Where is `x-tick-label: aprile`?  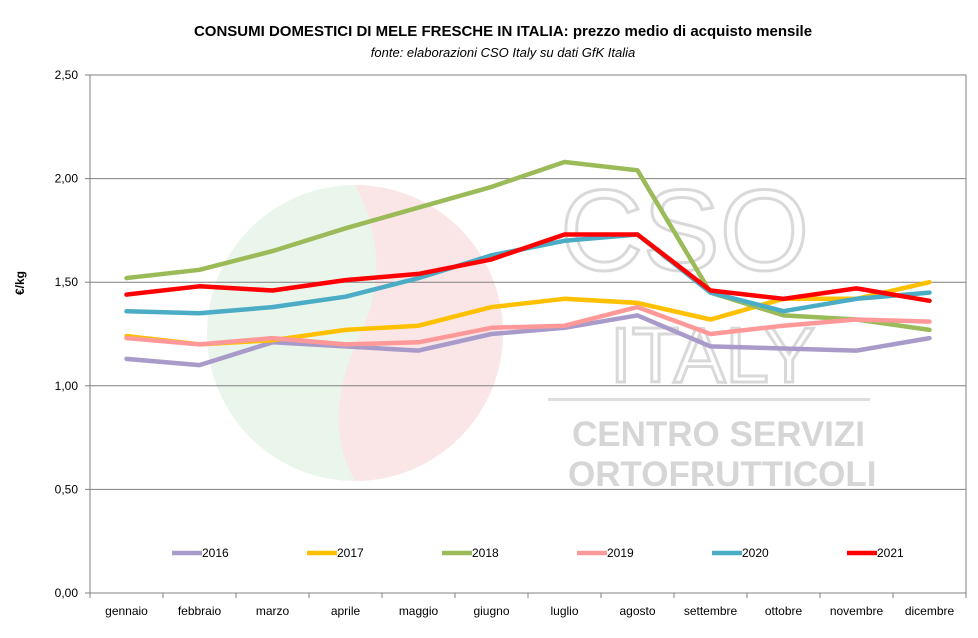
x-tick-label: aprile is located at coordinates (346, 611).